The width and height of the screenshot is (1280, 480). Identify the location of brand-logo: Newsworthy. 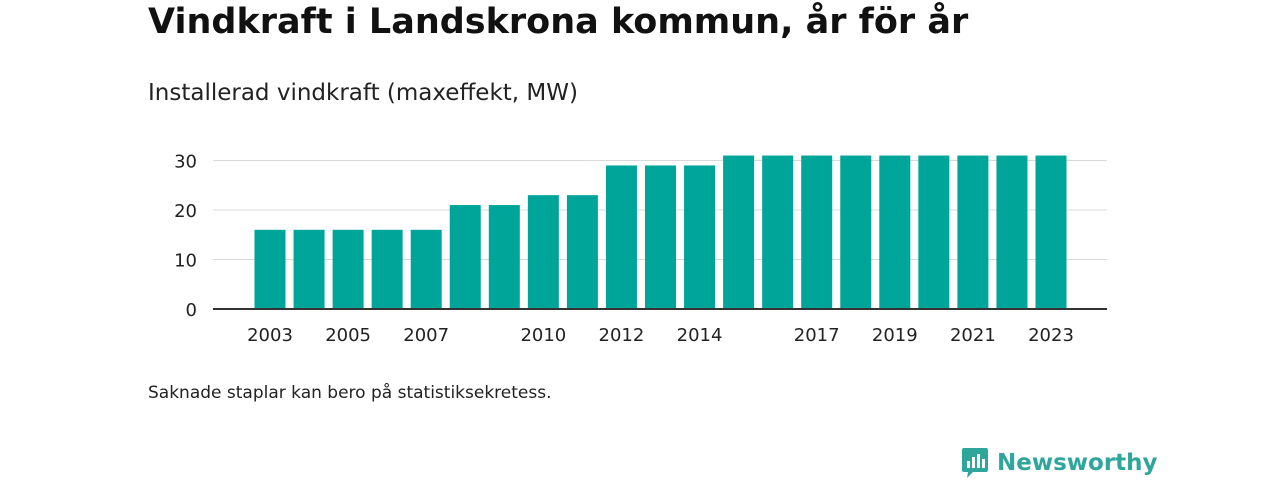
(1059, 463).